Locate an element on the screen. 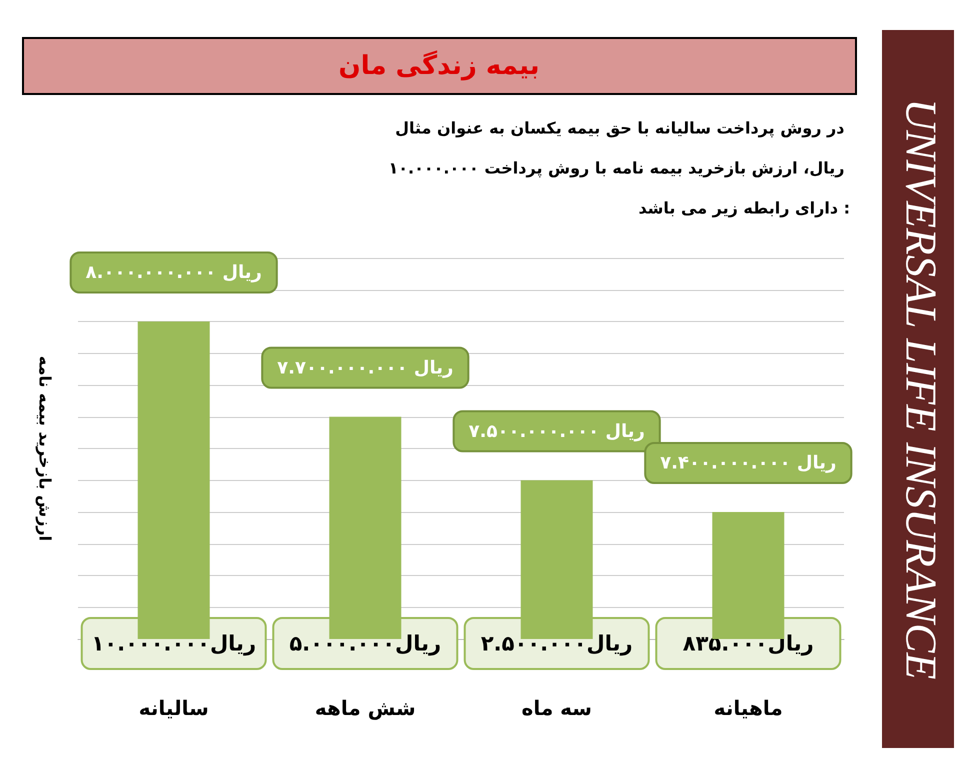  annotation: ۸۳۵.۰۰۰ریال is located at coordinates (748, 644).